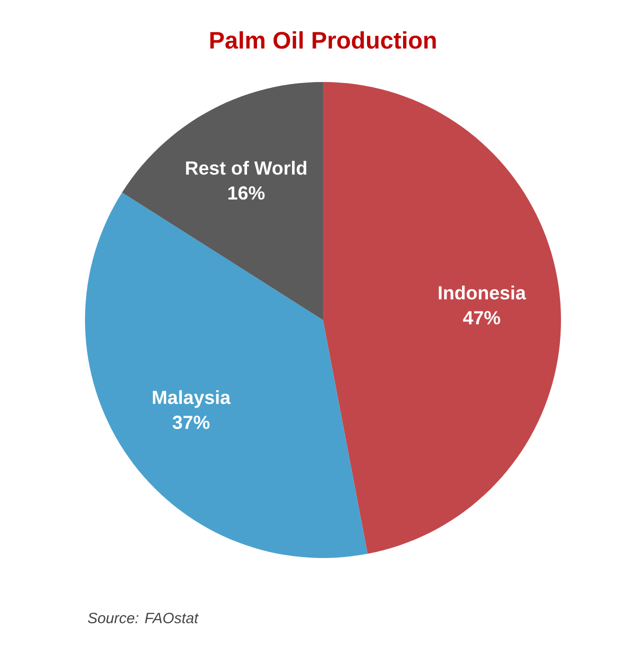 This screenshot has width=631, height=652. I want to click on data-label: 47%, so click(481, 317).